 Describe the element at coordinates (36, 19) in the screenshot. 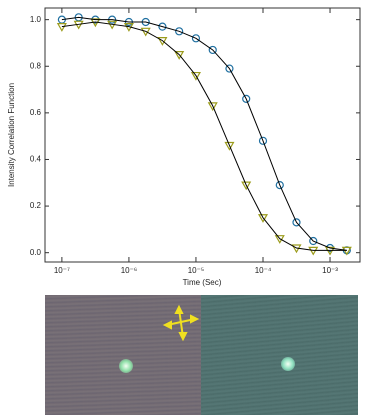

I see `y-tick-label: 1.0` at that location.